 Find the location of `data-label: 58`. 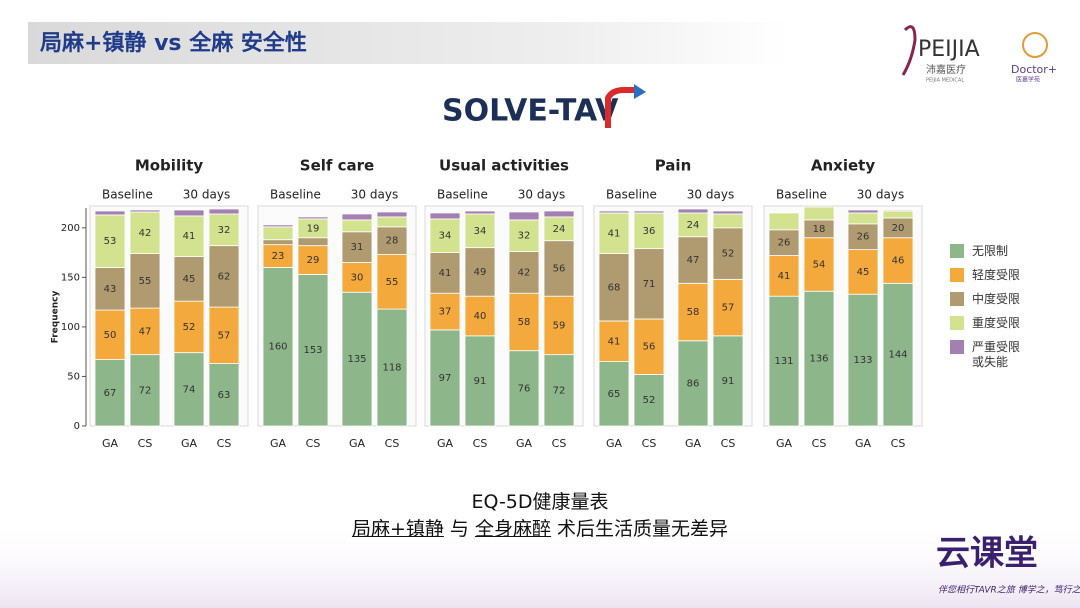

data-label: 58 is located at coordinates (524, 322).